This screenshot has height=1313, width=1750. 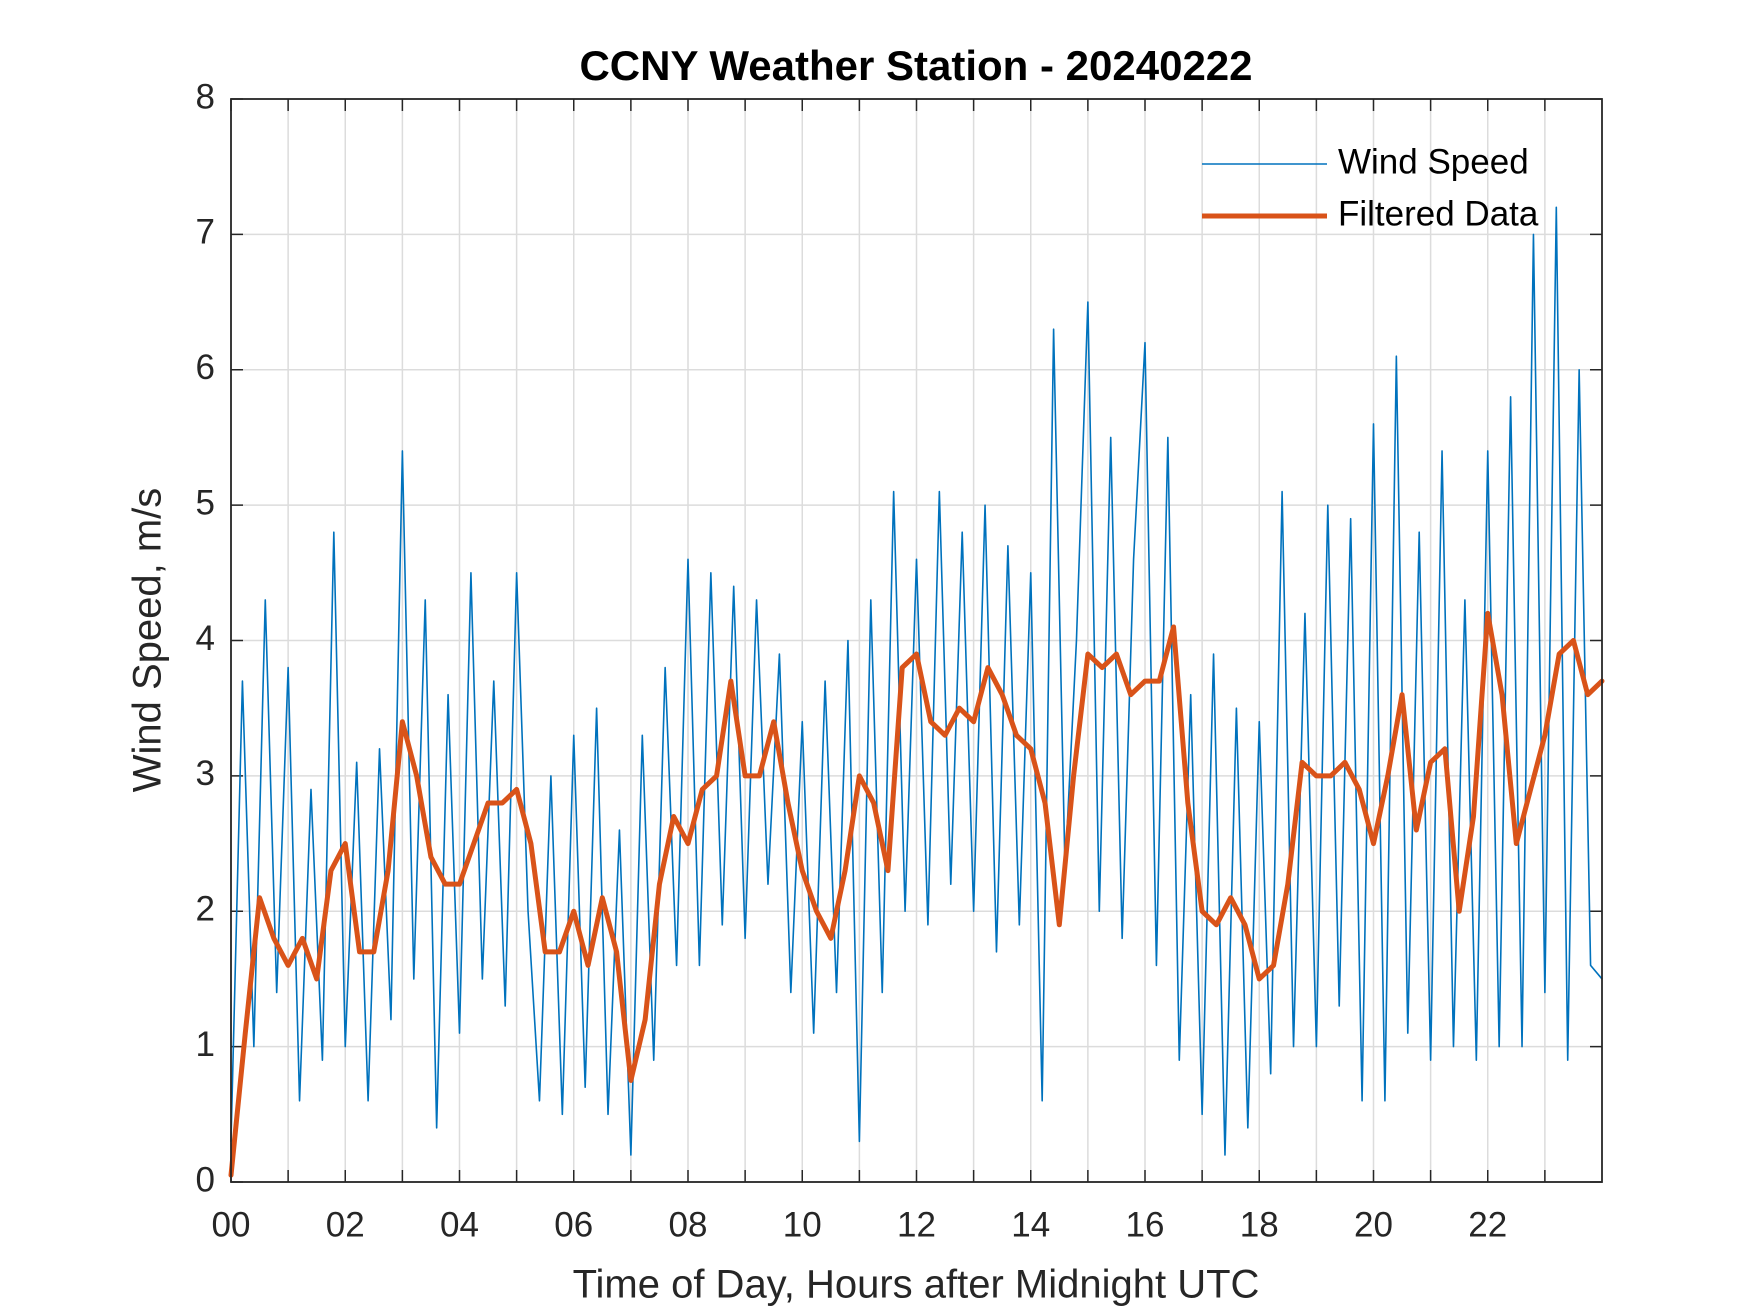 What do you see at coordinates (205, 1044) in the screenshot?
I see `y-tick-label: 1` at bounding box center [205, 1044].